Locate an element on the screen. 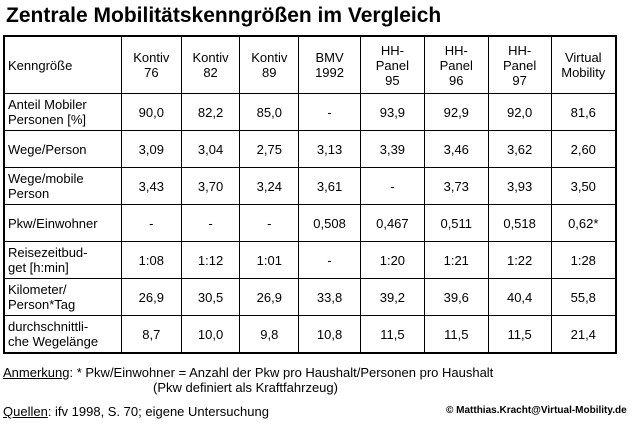  row-label-cell: Kilometer/ Person*Tag is located at coordinates (62, 297).